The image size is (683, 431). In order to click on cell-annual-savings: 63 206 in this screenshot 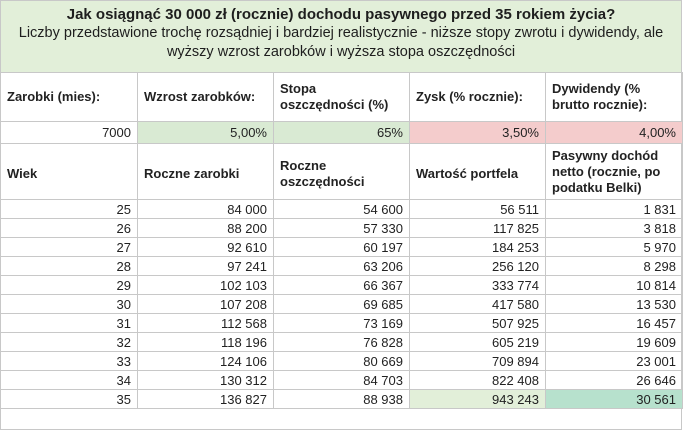, I will do `click(341, 266)`.